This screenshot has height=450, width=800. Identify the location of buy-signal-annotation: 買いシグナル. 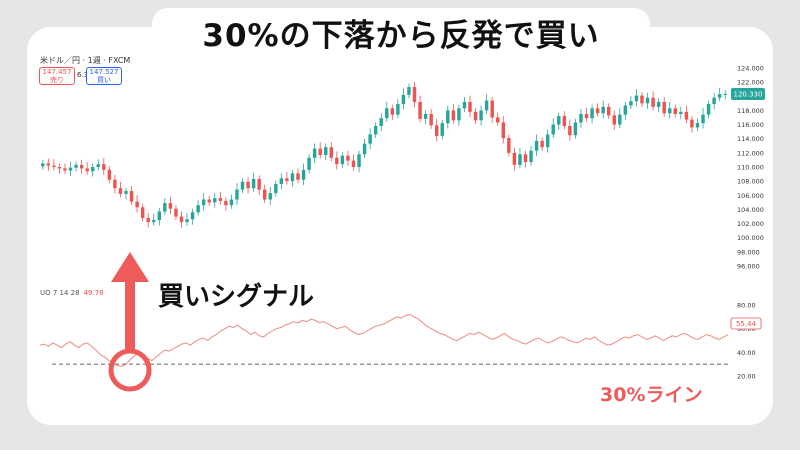
(236, 297).